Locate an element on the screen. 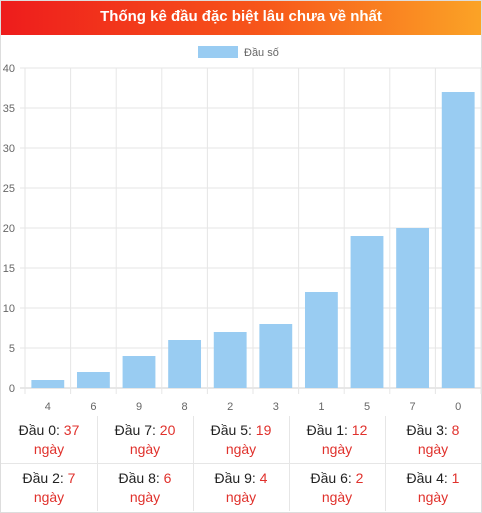 This screenshot has width=482, height=513. stat-label: Đầu 8: is located at coordinates (139, 478).